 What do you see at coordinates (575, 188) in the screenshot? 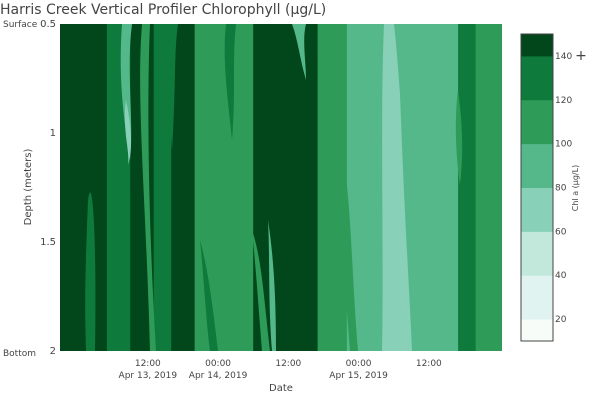
I see `colorbar-title: Chl a (µg/L)` at bounding box center [575, 188].